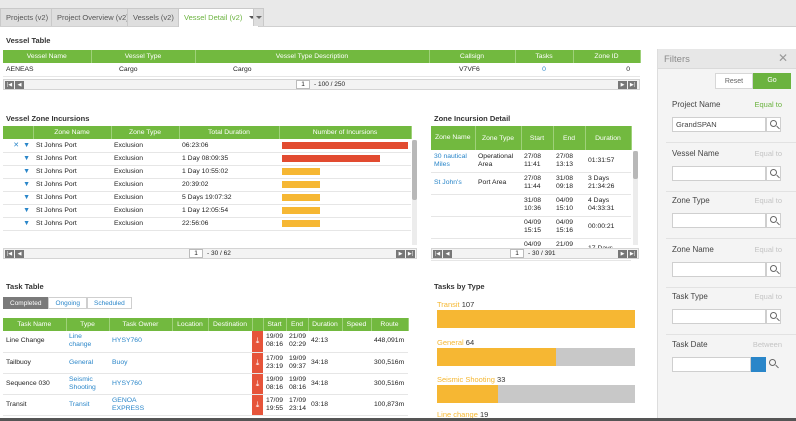 The height and width of the screenshot is (421, 796). What do you see at coordinates (258, 17) in the screenshot?
I see `tabs-dropdown-button` at bounding box center [258, 17].